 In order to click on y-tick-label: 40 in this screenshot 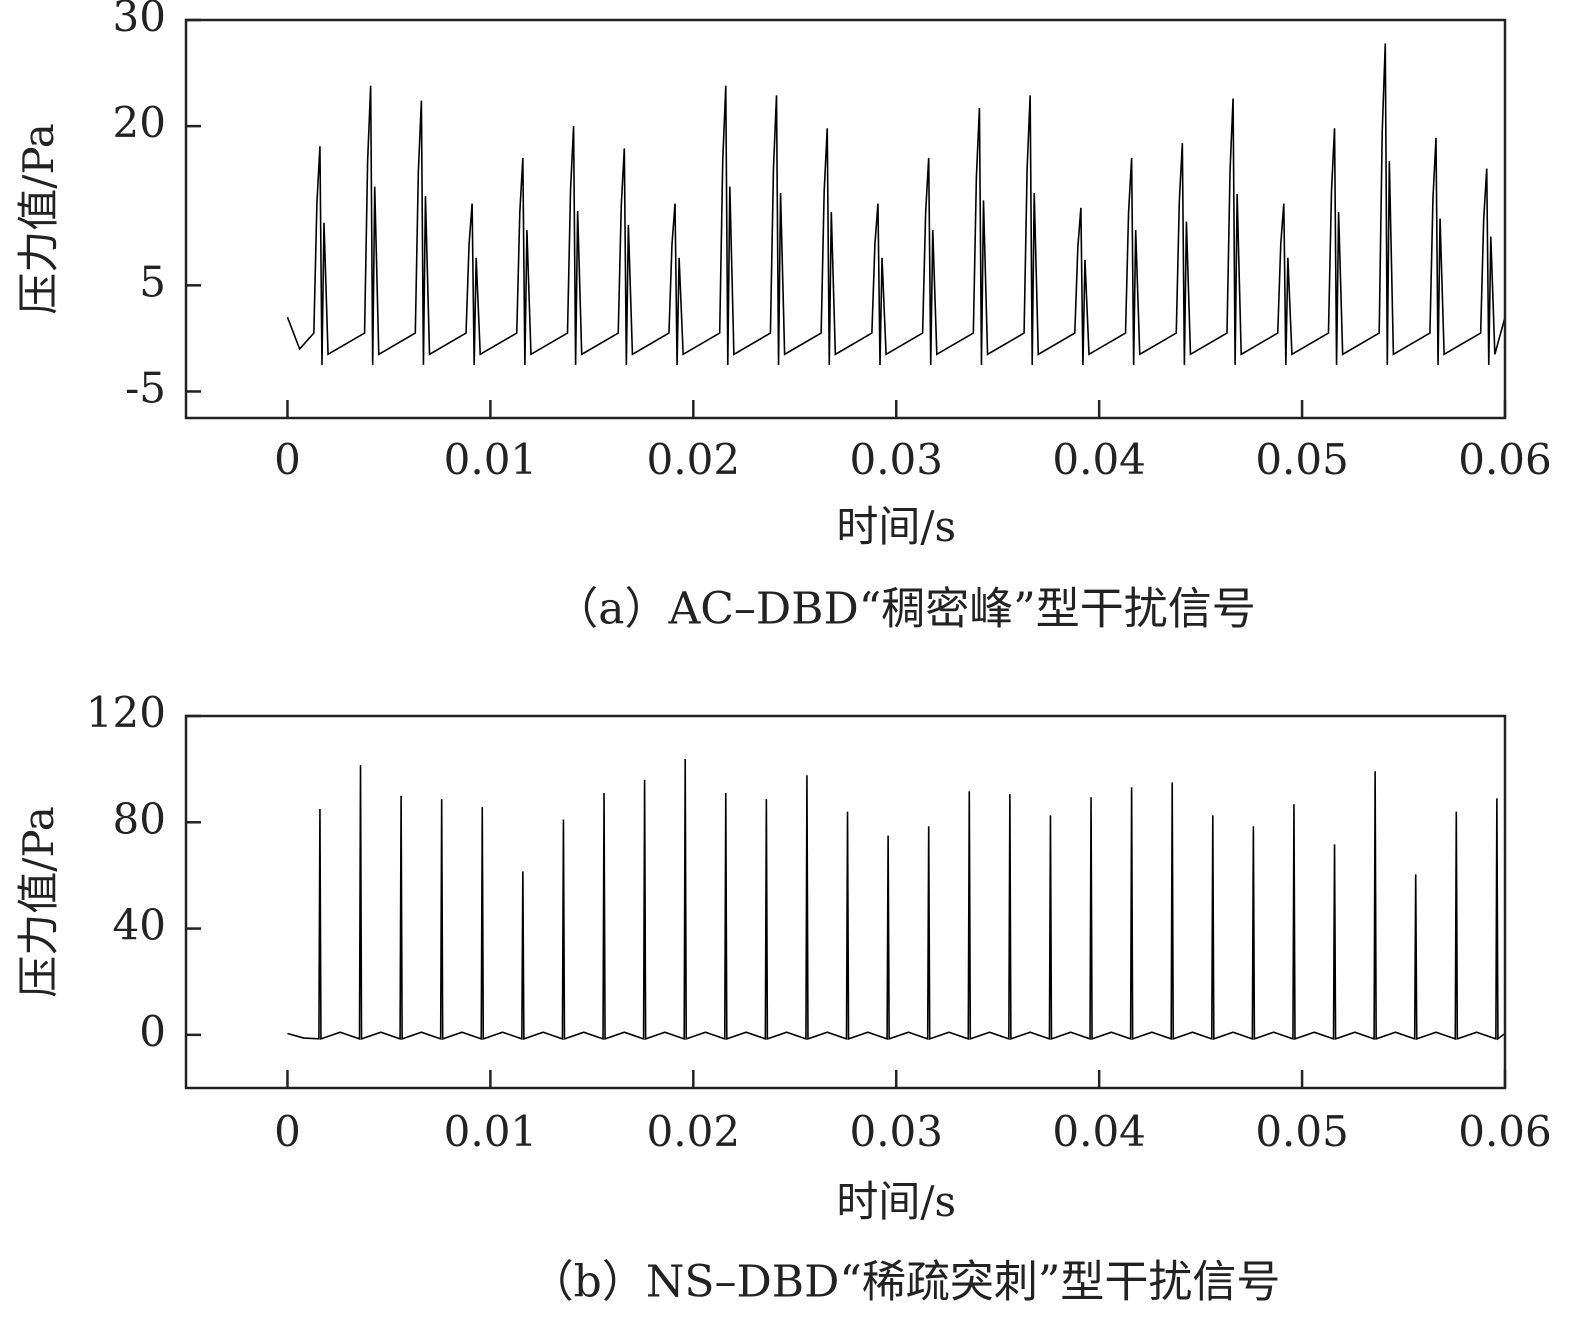, I will do `click(139, 925)`.